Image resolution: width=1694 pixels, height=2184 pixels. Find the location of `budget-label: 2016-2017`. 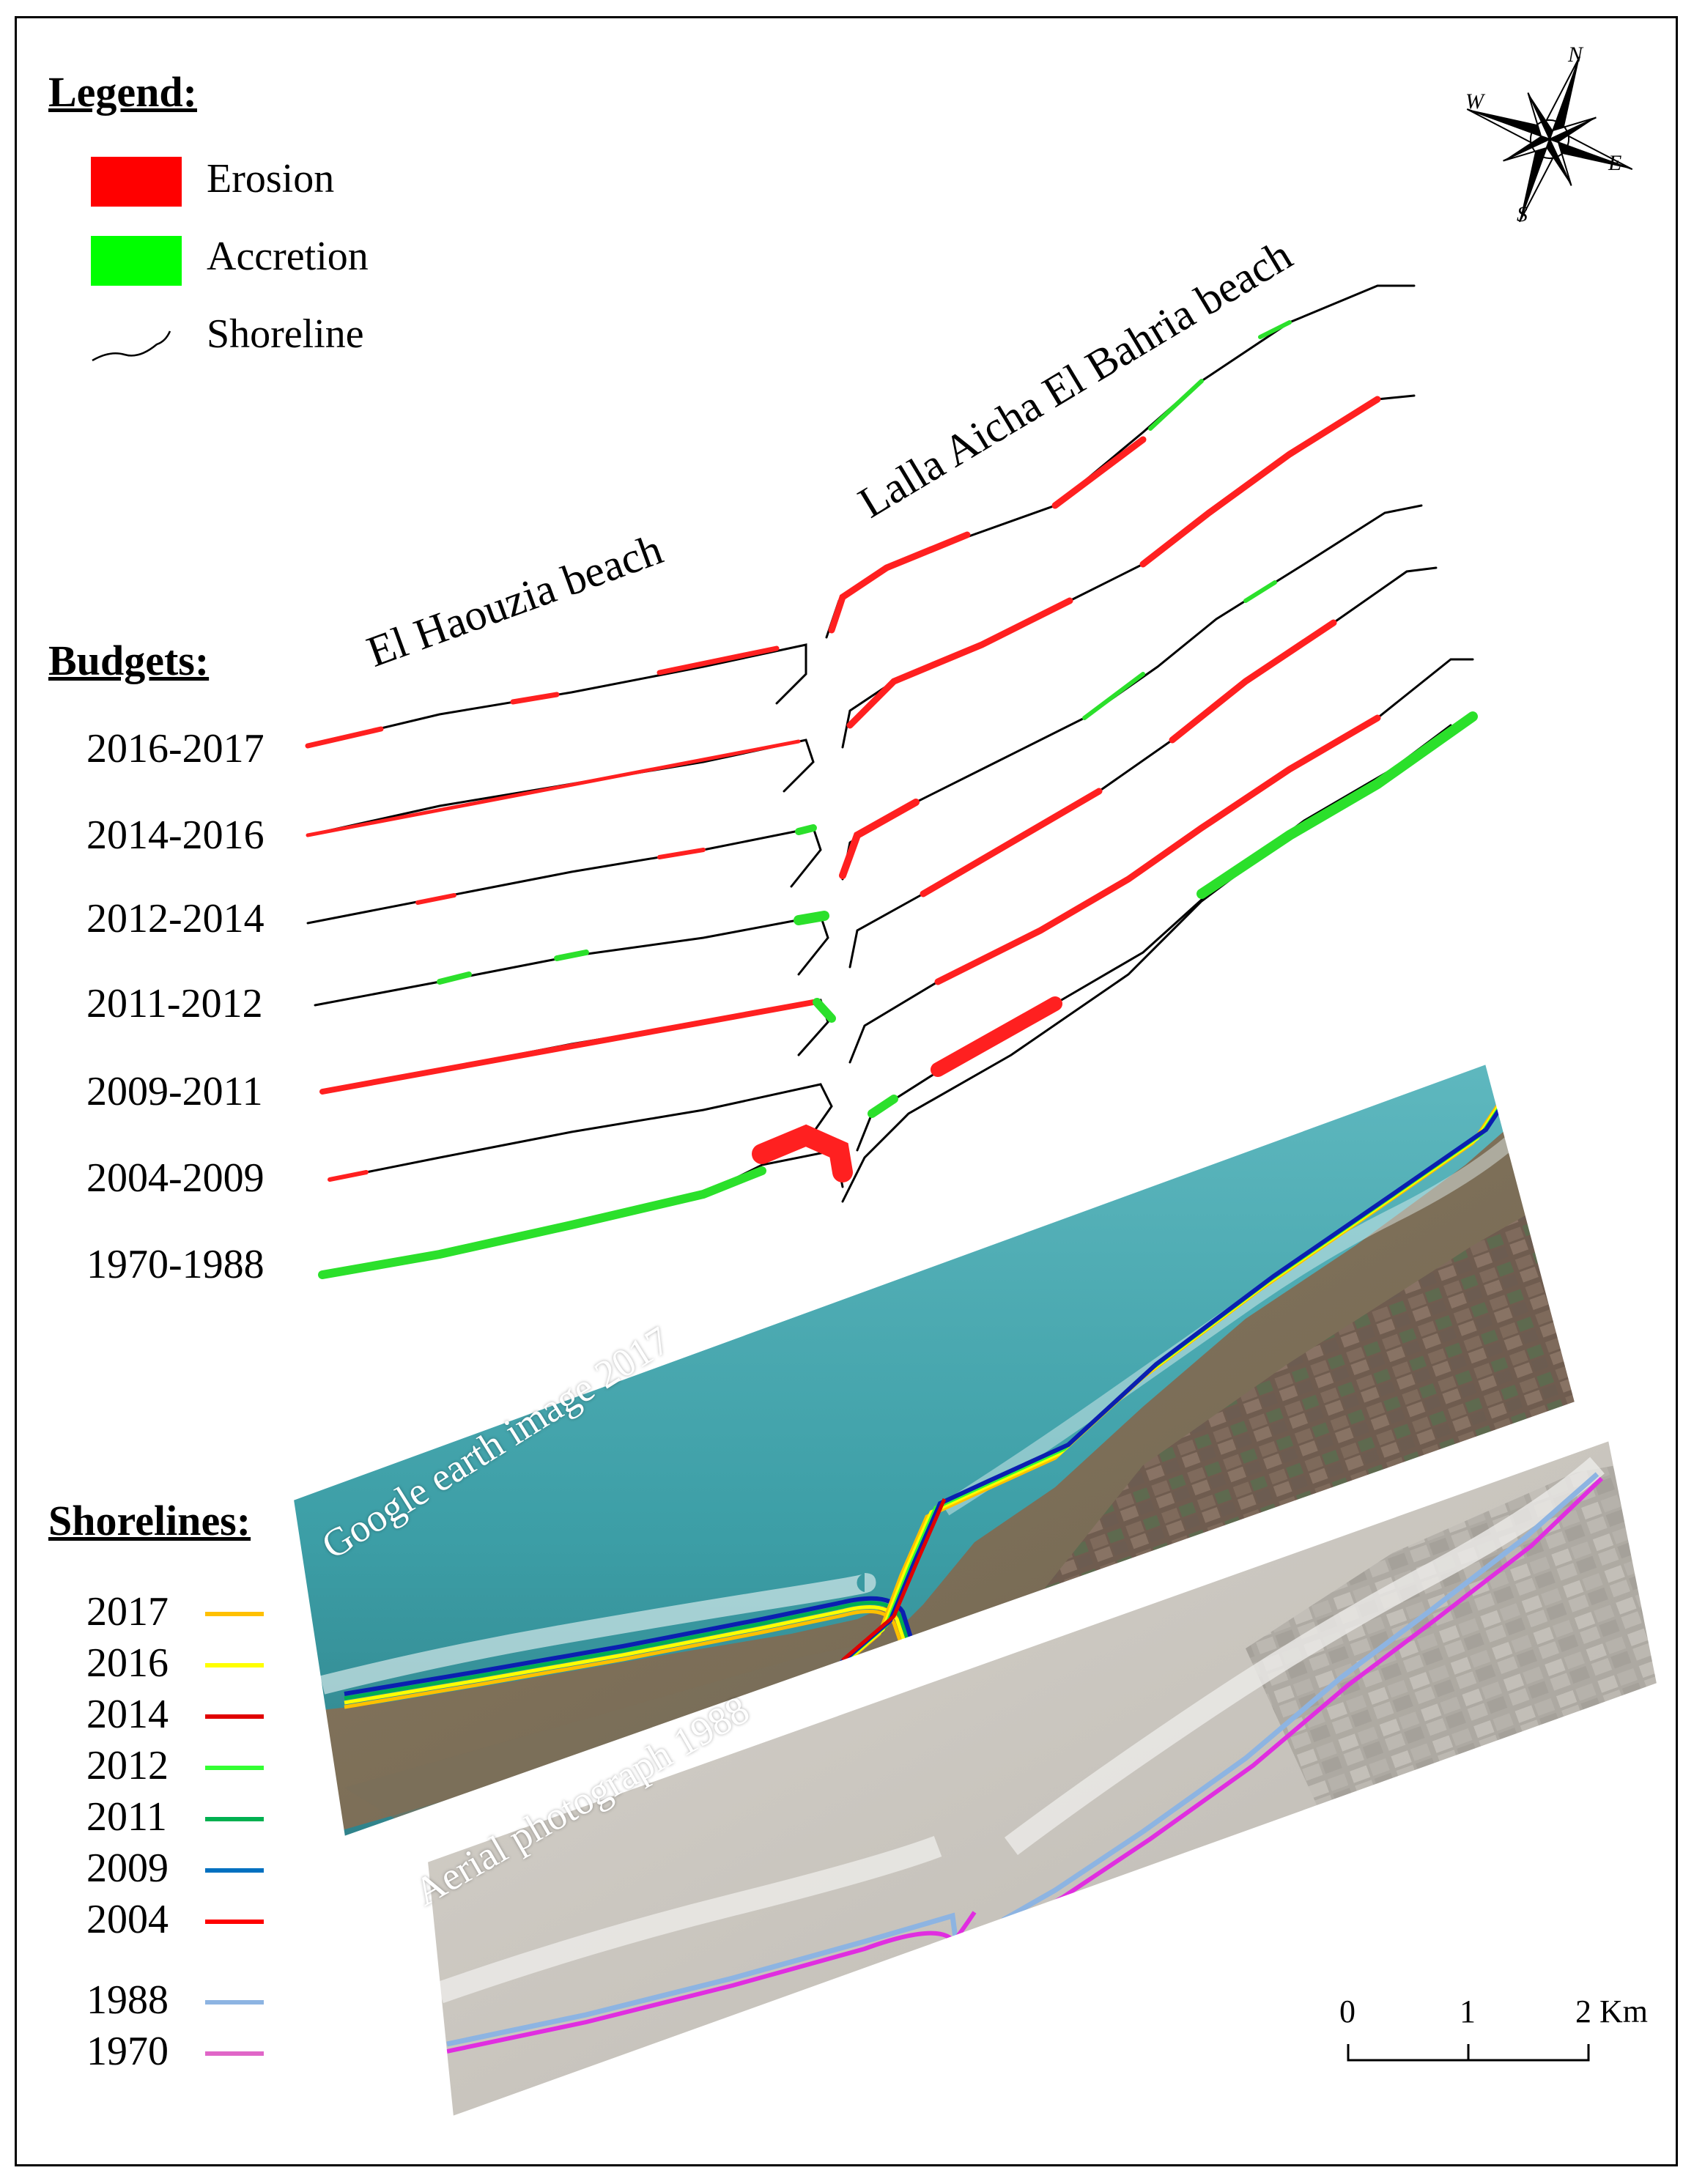

budget-label: 2016-2017 is located at coordinates (175, 748).